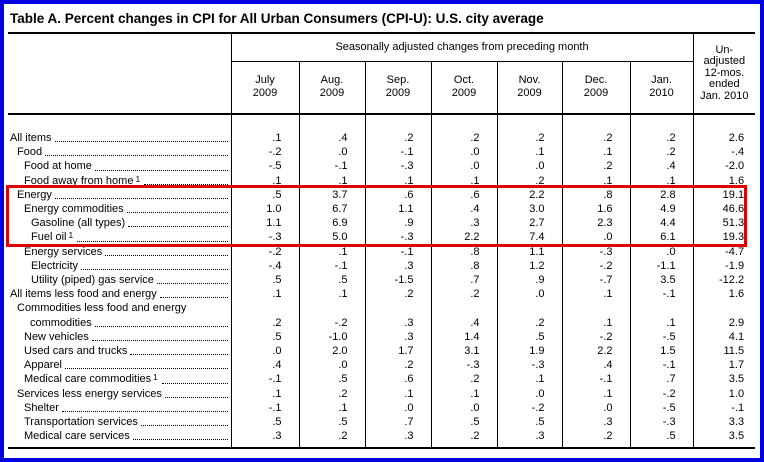 This screenshot has height=462, width=764. What do you see at coordinates (119, 337) in the screenshot?
I see `row-label-cell: New vehicles` at bounding box center [119, 337].